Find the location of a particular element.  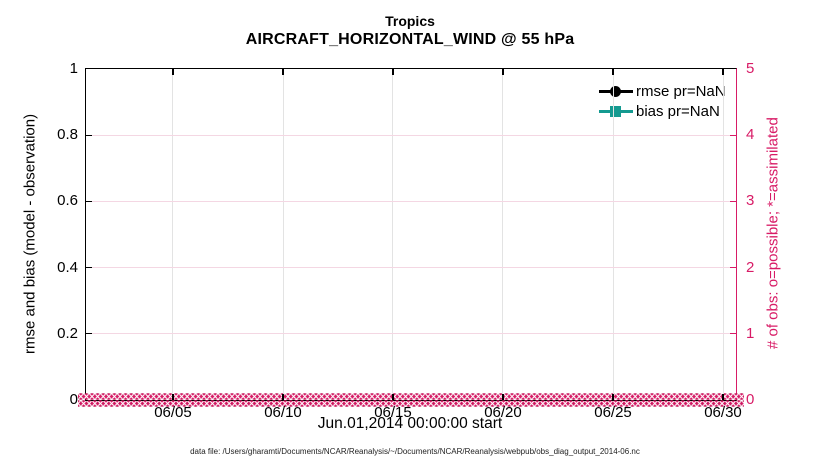

obs-marker-band is located at coordinates (411, 400).